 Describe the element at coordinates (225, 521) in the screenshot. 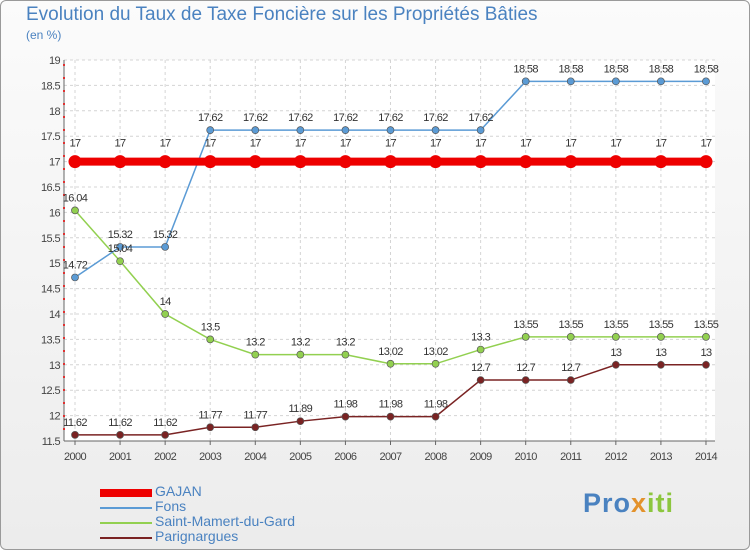

I see `legend-label-saint-mamert-du-gard: Saint-Mamert-du-Gard` at that location.